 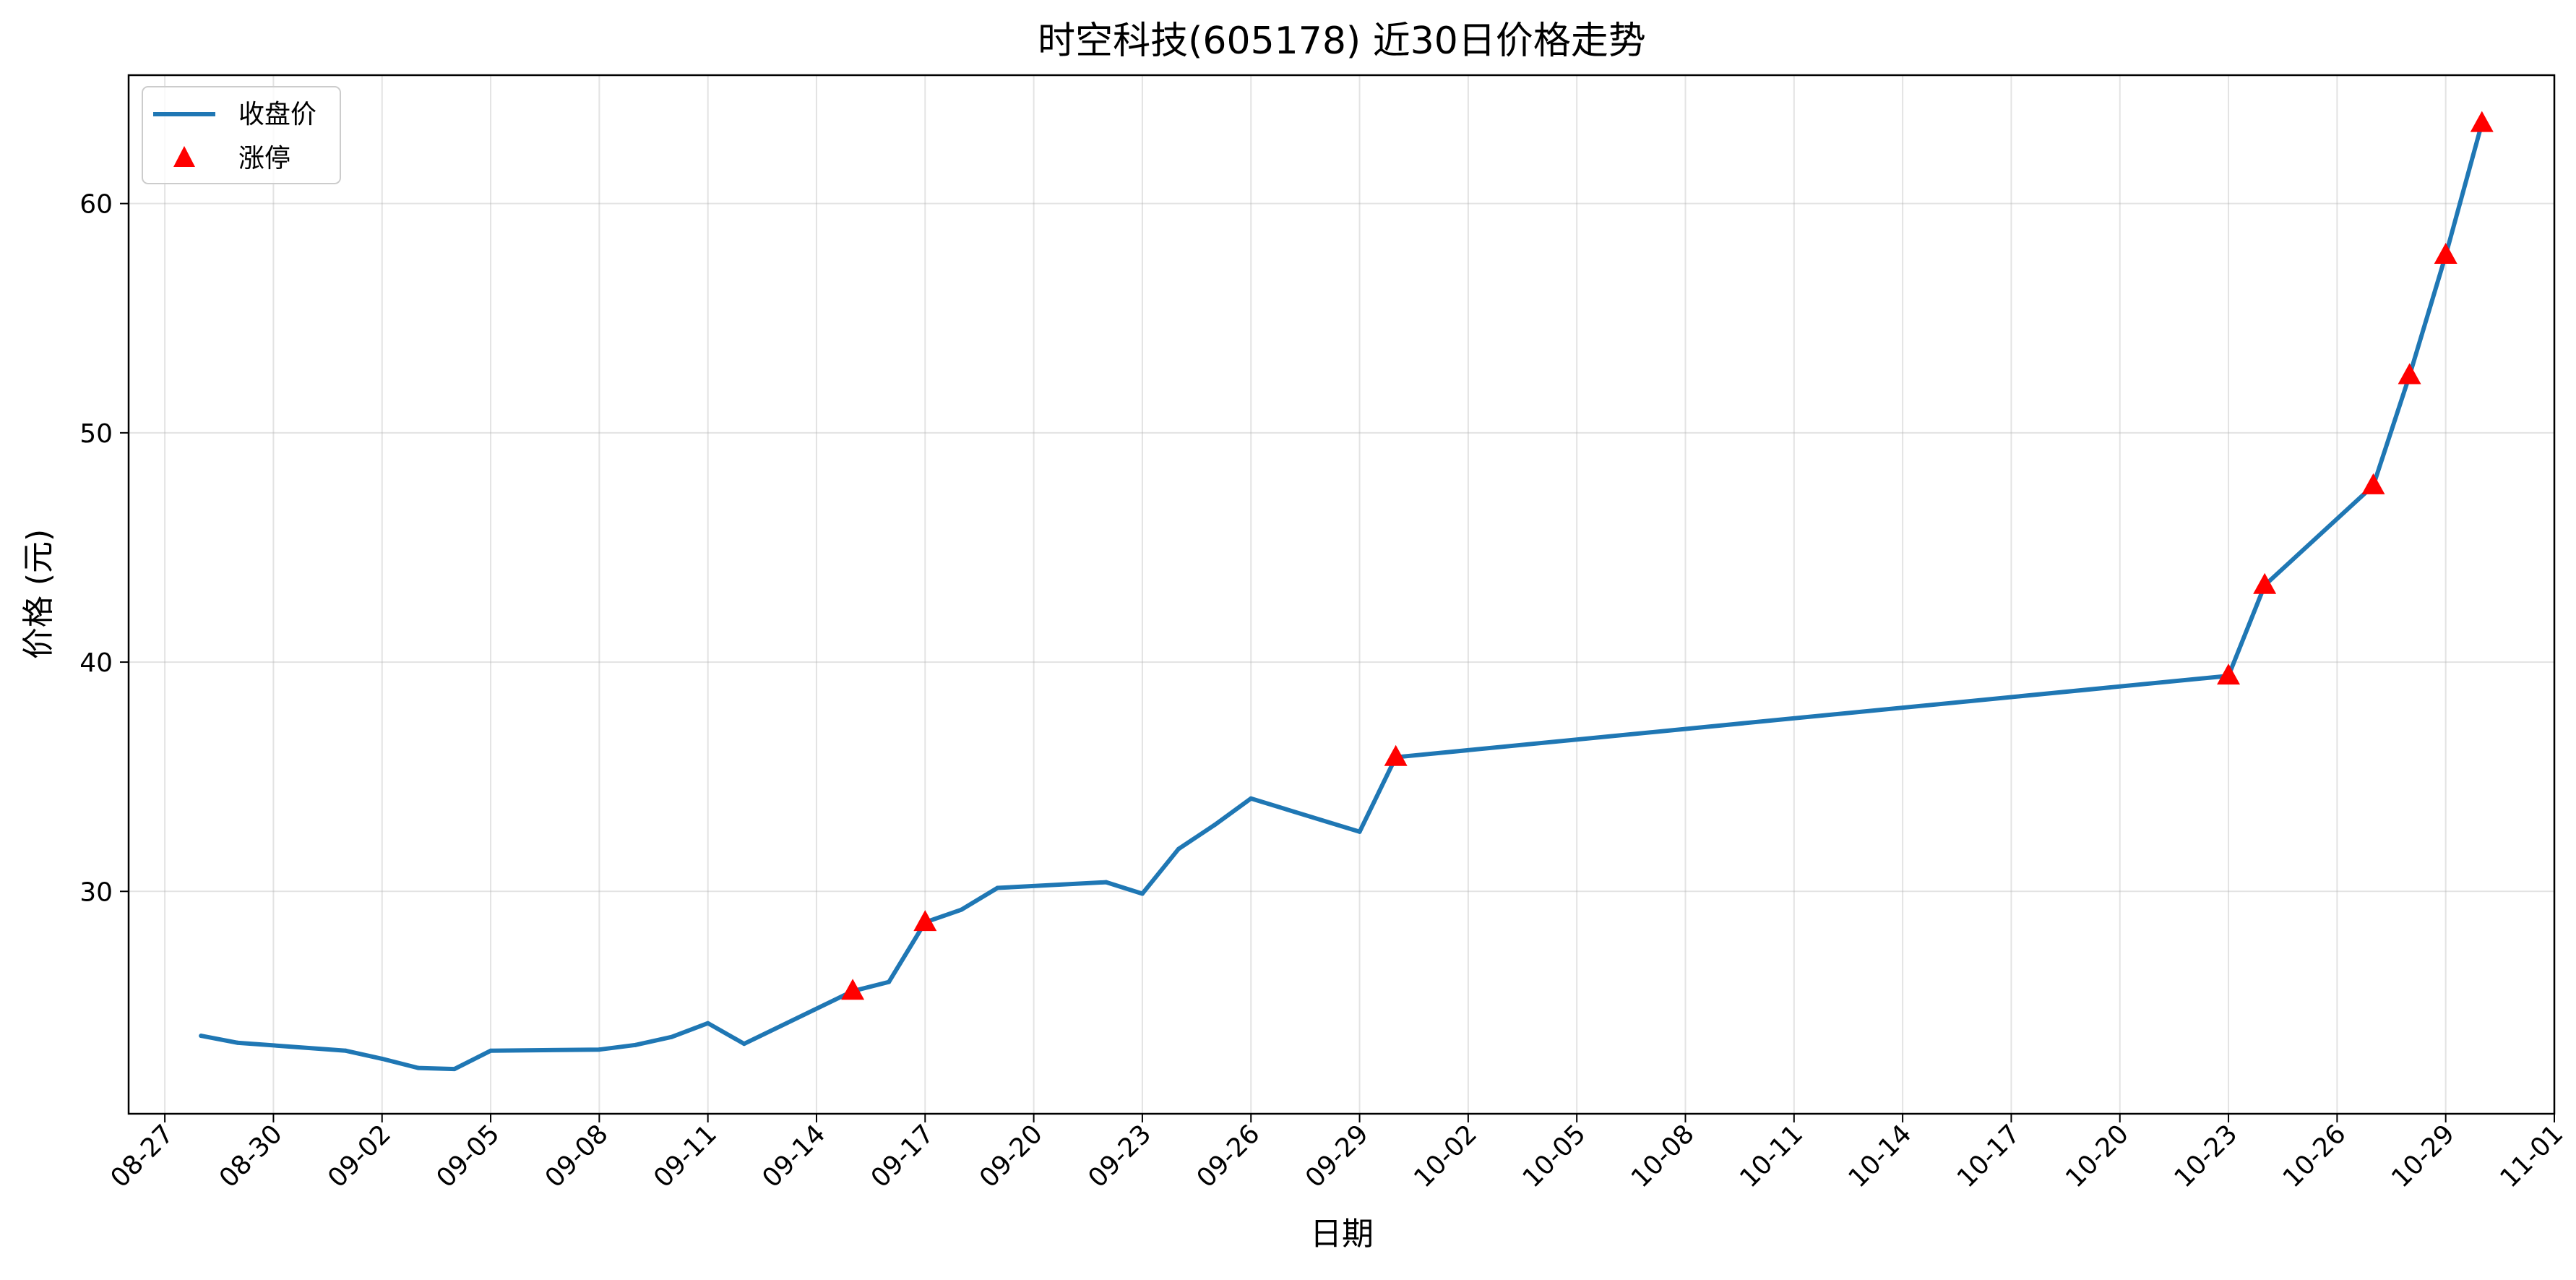 What do you see at coordinates (38, 594) in the screenshot?
I see `y-axis-label: 价格 (元)` at bounding box center [38, 594].